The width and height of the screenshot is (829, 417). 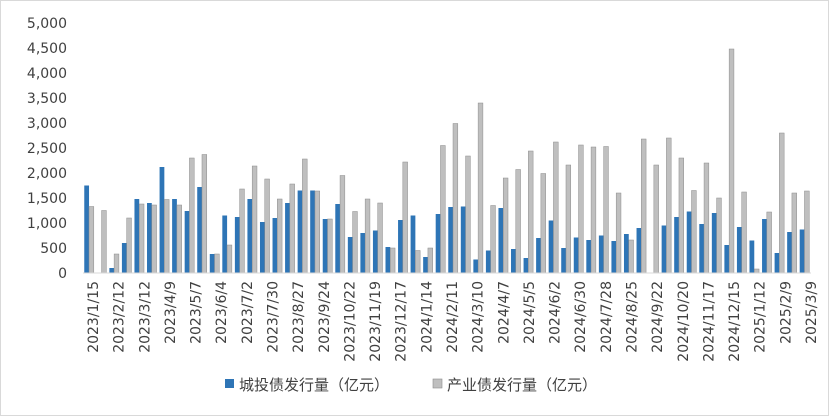 I want to click on x-tick-label: 2023/3/12, so click(x=145, y=317).